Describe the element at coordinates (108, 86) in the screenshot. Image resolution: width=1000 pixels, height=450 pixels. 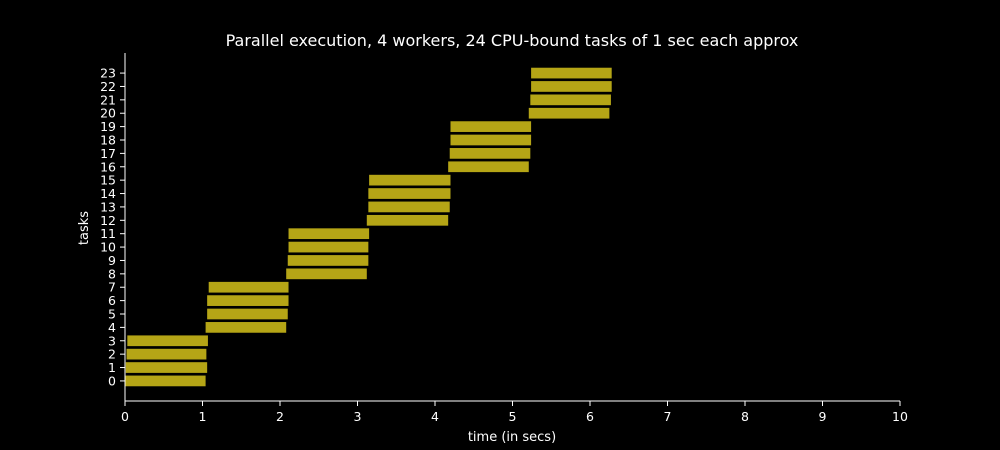
I see `y-tick-label: 22` at that location.